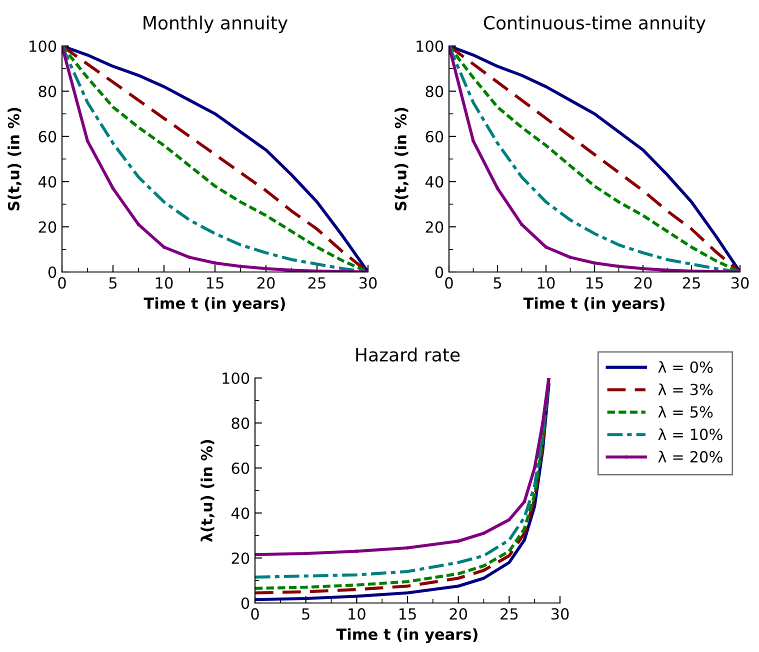 The height and width of the screenshot is (652, 759). I want to click on legend-label: λ = 20%, so click(690, 456).